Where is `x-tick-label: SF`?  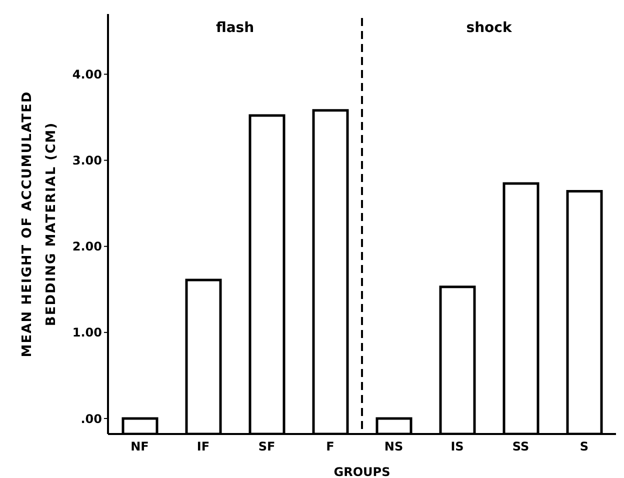
x-tick-label: SF is located at coordinates (267, 447).